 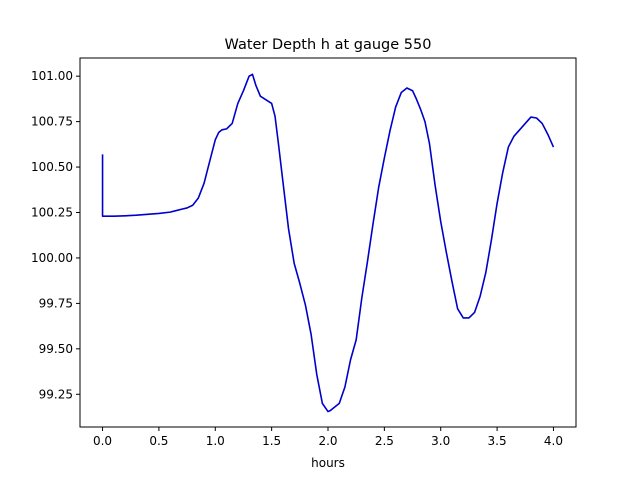 What do you see at coordinates (56, 394) in the screenshot?
I see `y-tick-label: 99.25` at bounding box center [56, 394].